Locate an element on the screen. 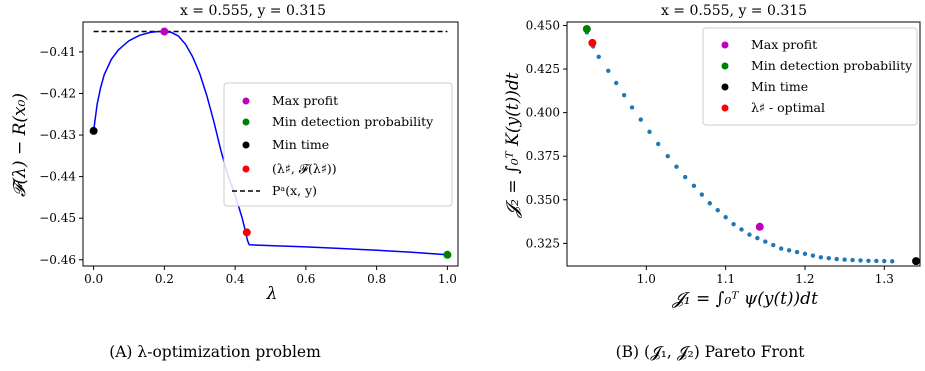 The height and width of the screenshot is (371, 925). legend-b-lambda-optimal-marker is located at coordinates (725, 108).